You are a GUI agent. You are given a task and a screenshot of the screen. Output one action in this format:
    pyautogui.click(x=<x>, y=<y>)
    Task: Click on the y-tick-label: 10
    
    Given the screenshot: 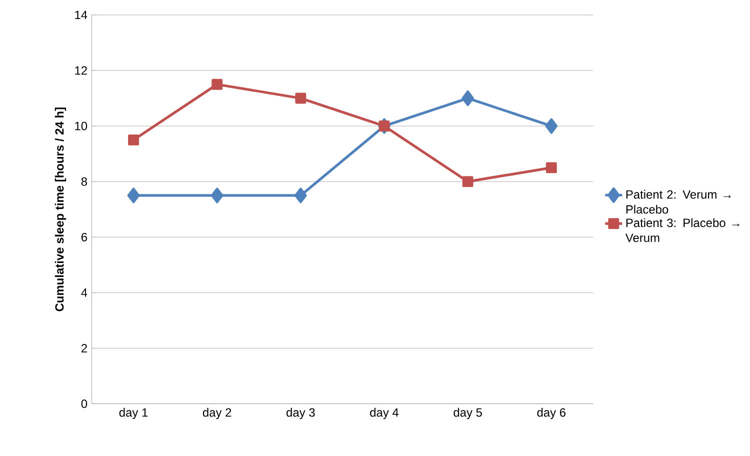 What is the action you would take?
    pyautogui.click(x=81, y=126)
    